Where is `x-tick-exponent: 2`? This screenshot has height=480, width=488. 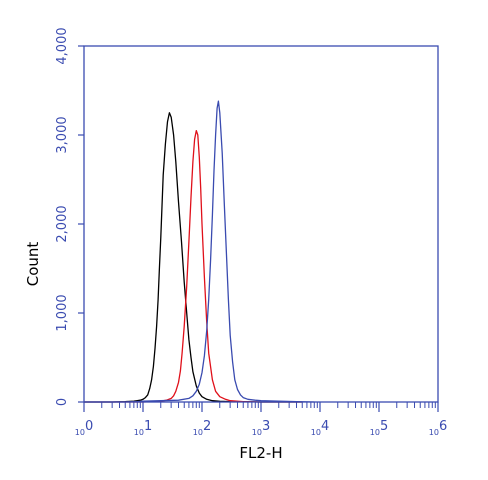
x-tick-exponent: 2 is located at coordinates (207, 426).